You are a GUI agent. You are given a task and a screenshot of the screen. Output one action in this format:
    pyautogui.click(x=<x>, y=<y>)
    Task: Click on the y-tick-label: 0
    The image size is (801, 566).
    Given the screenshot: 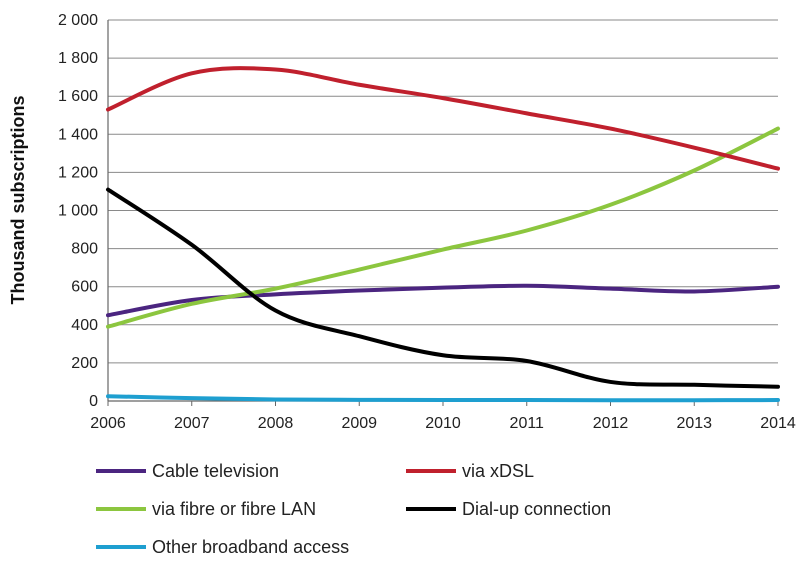 What is the action you would take?
    pyautogui.click(x=93, y=401)
    